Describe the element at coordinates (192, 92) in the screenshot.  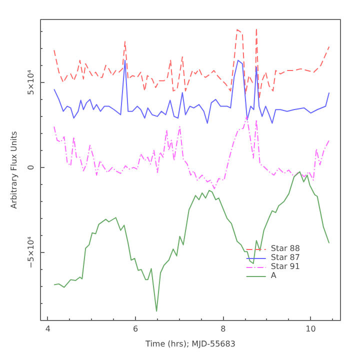
I see `line-series` at that location.